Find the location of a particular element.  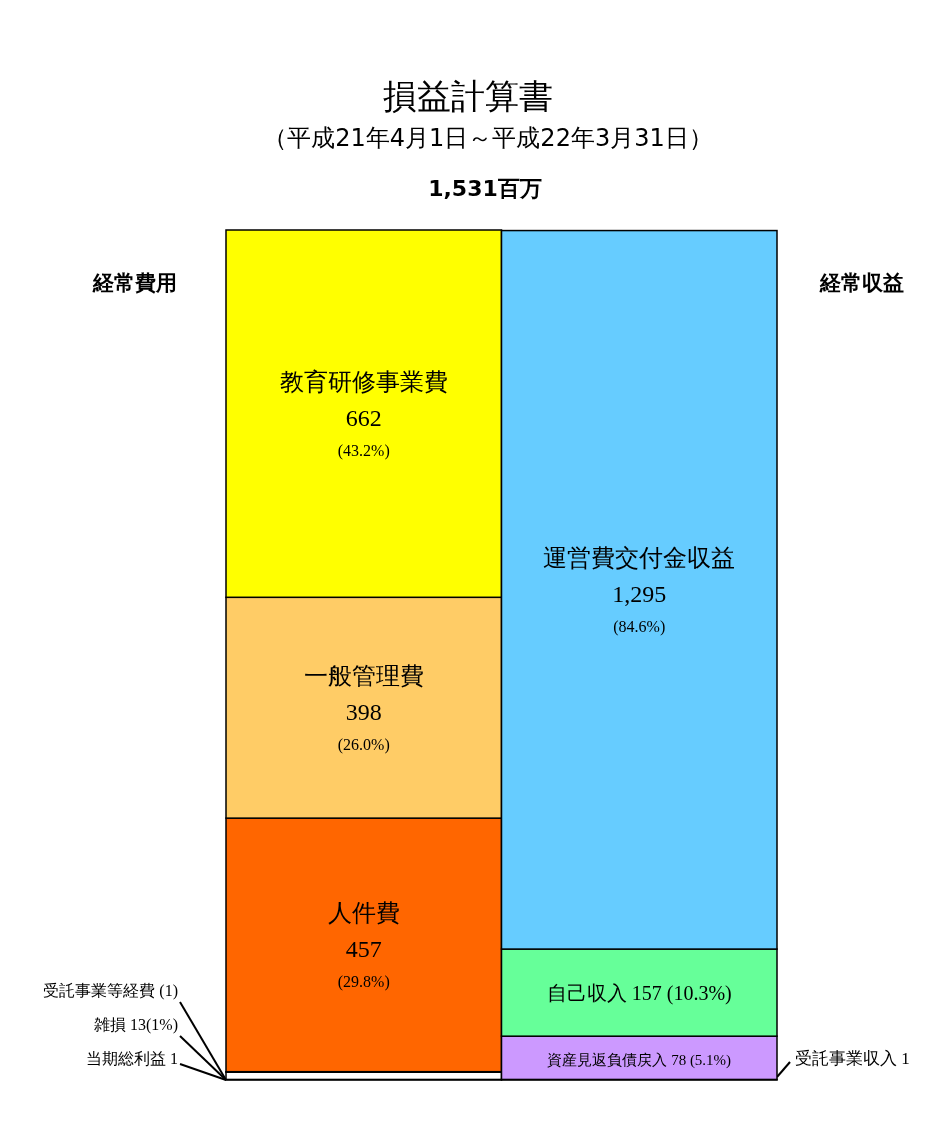

data-label: 78 (5.1%) is located at coordinates (701, 1060).